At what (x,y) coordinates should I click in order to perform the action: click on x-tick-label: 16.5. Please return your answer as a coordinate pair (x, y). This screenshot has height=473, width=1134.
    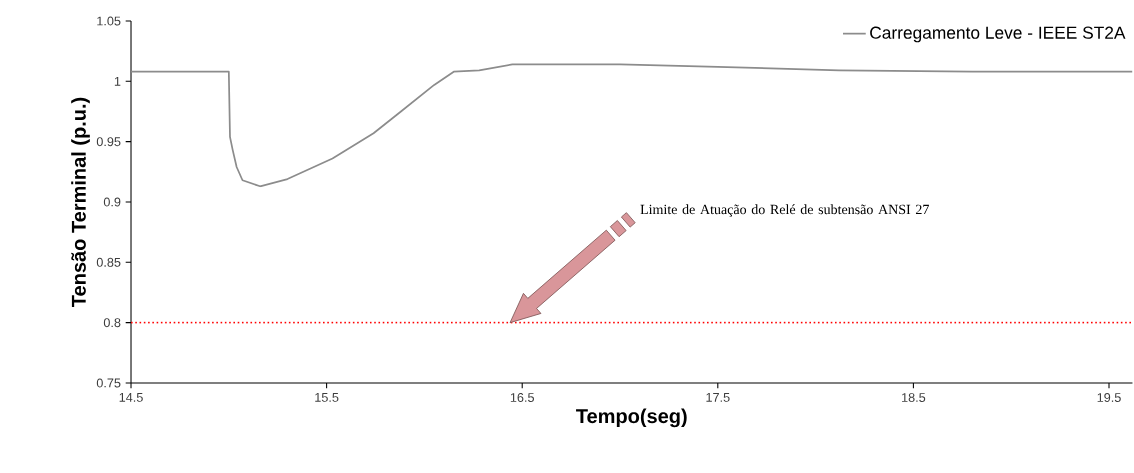
    Looking at the image, I should click on (522, 397).